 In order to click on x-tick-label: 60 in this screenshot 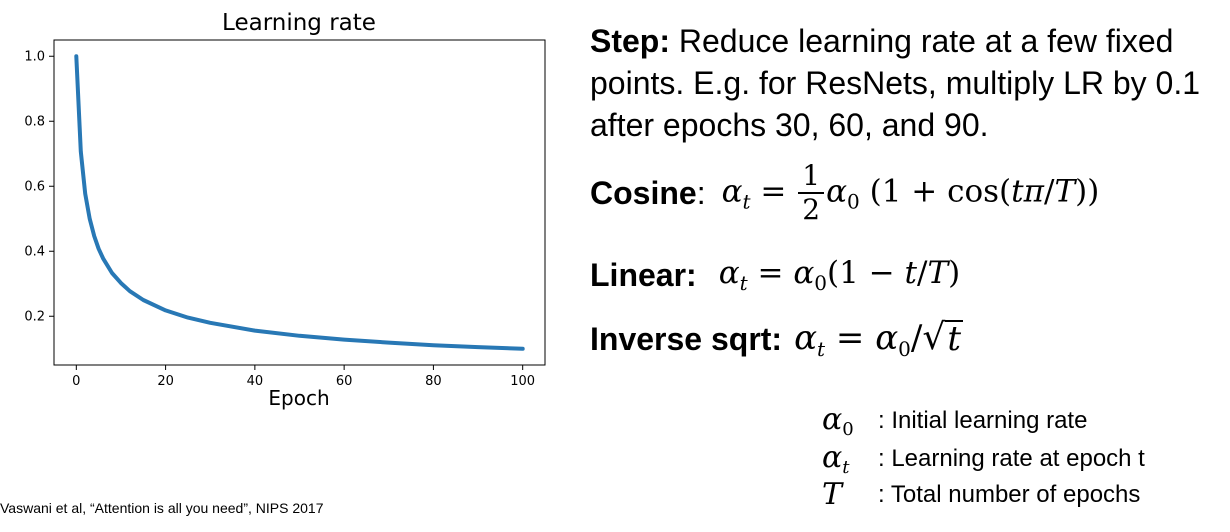, I will do `click(344, 381)`.